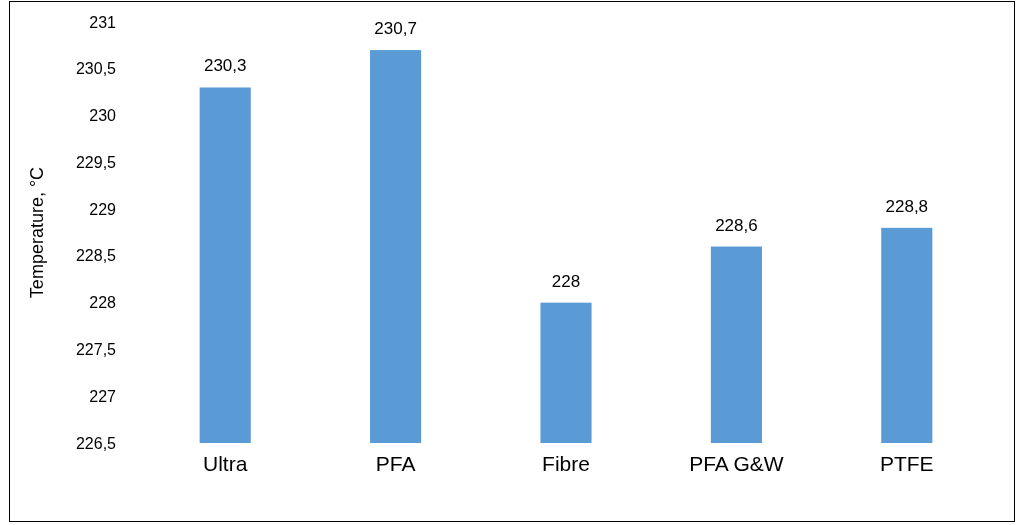  I want to click on y-tick-label: 230, so click(103, 116).